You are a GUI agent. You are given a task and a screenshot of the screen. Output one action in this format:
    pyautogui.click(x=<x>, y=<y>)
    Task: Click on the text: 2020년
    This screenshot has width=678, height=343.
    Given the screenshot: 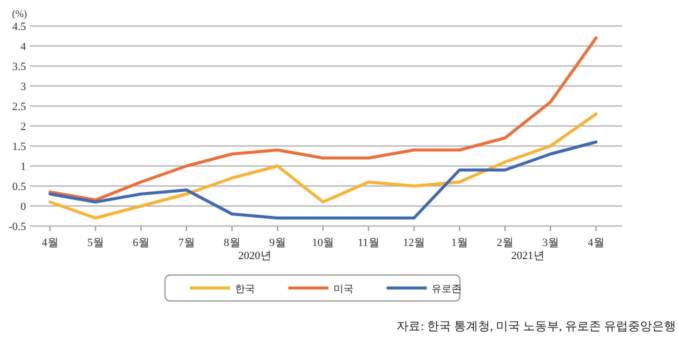 What is the action you would take?
    pyautogui.click(x=255, y=256)
    